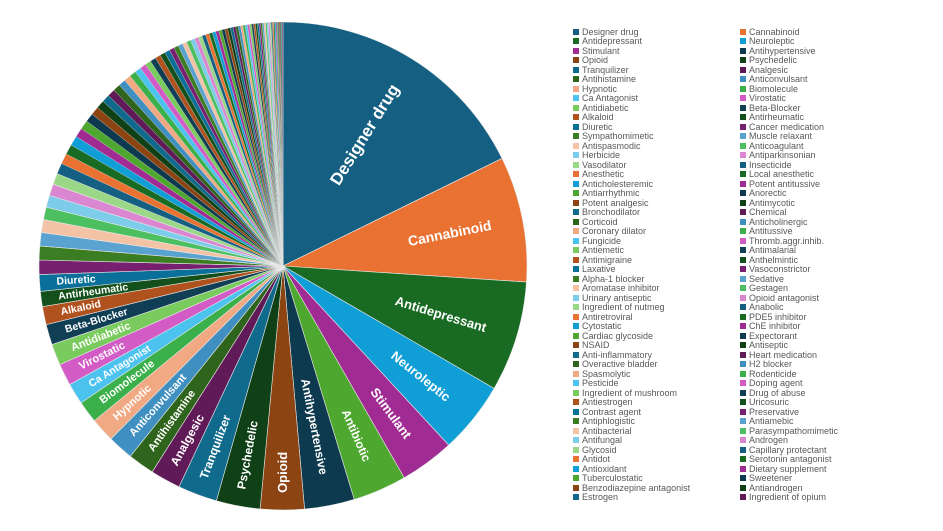 The width and height of the screenshot is (943, 531). I want to click on legend-item: Cytostatic, so click(597, 326).